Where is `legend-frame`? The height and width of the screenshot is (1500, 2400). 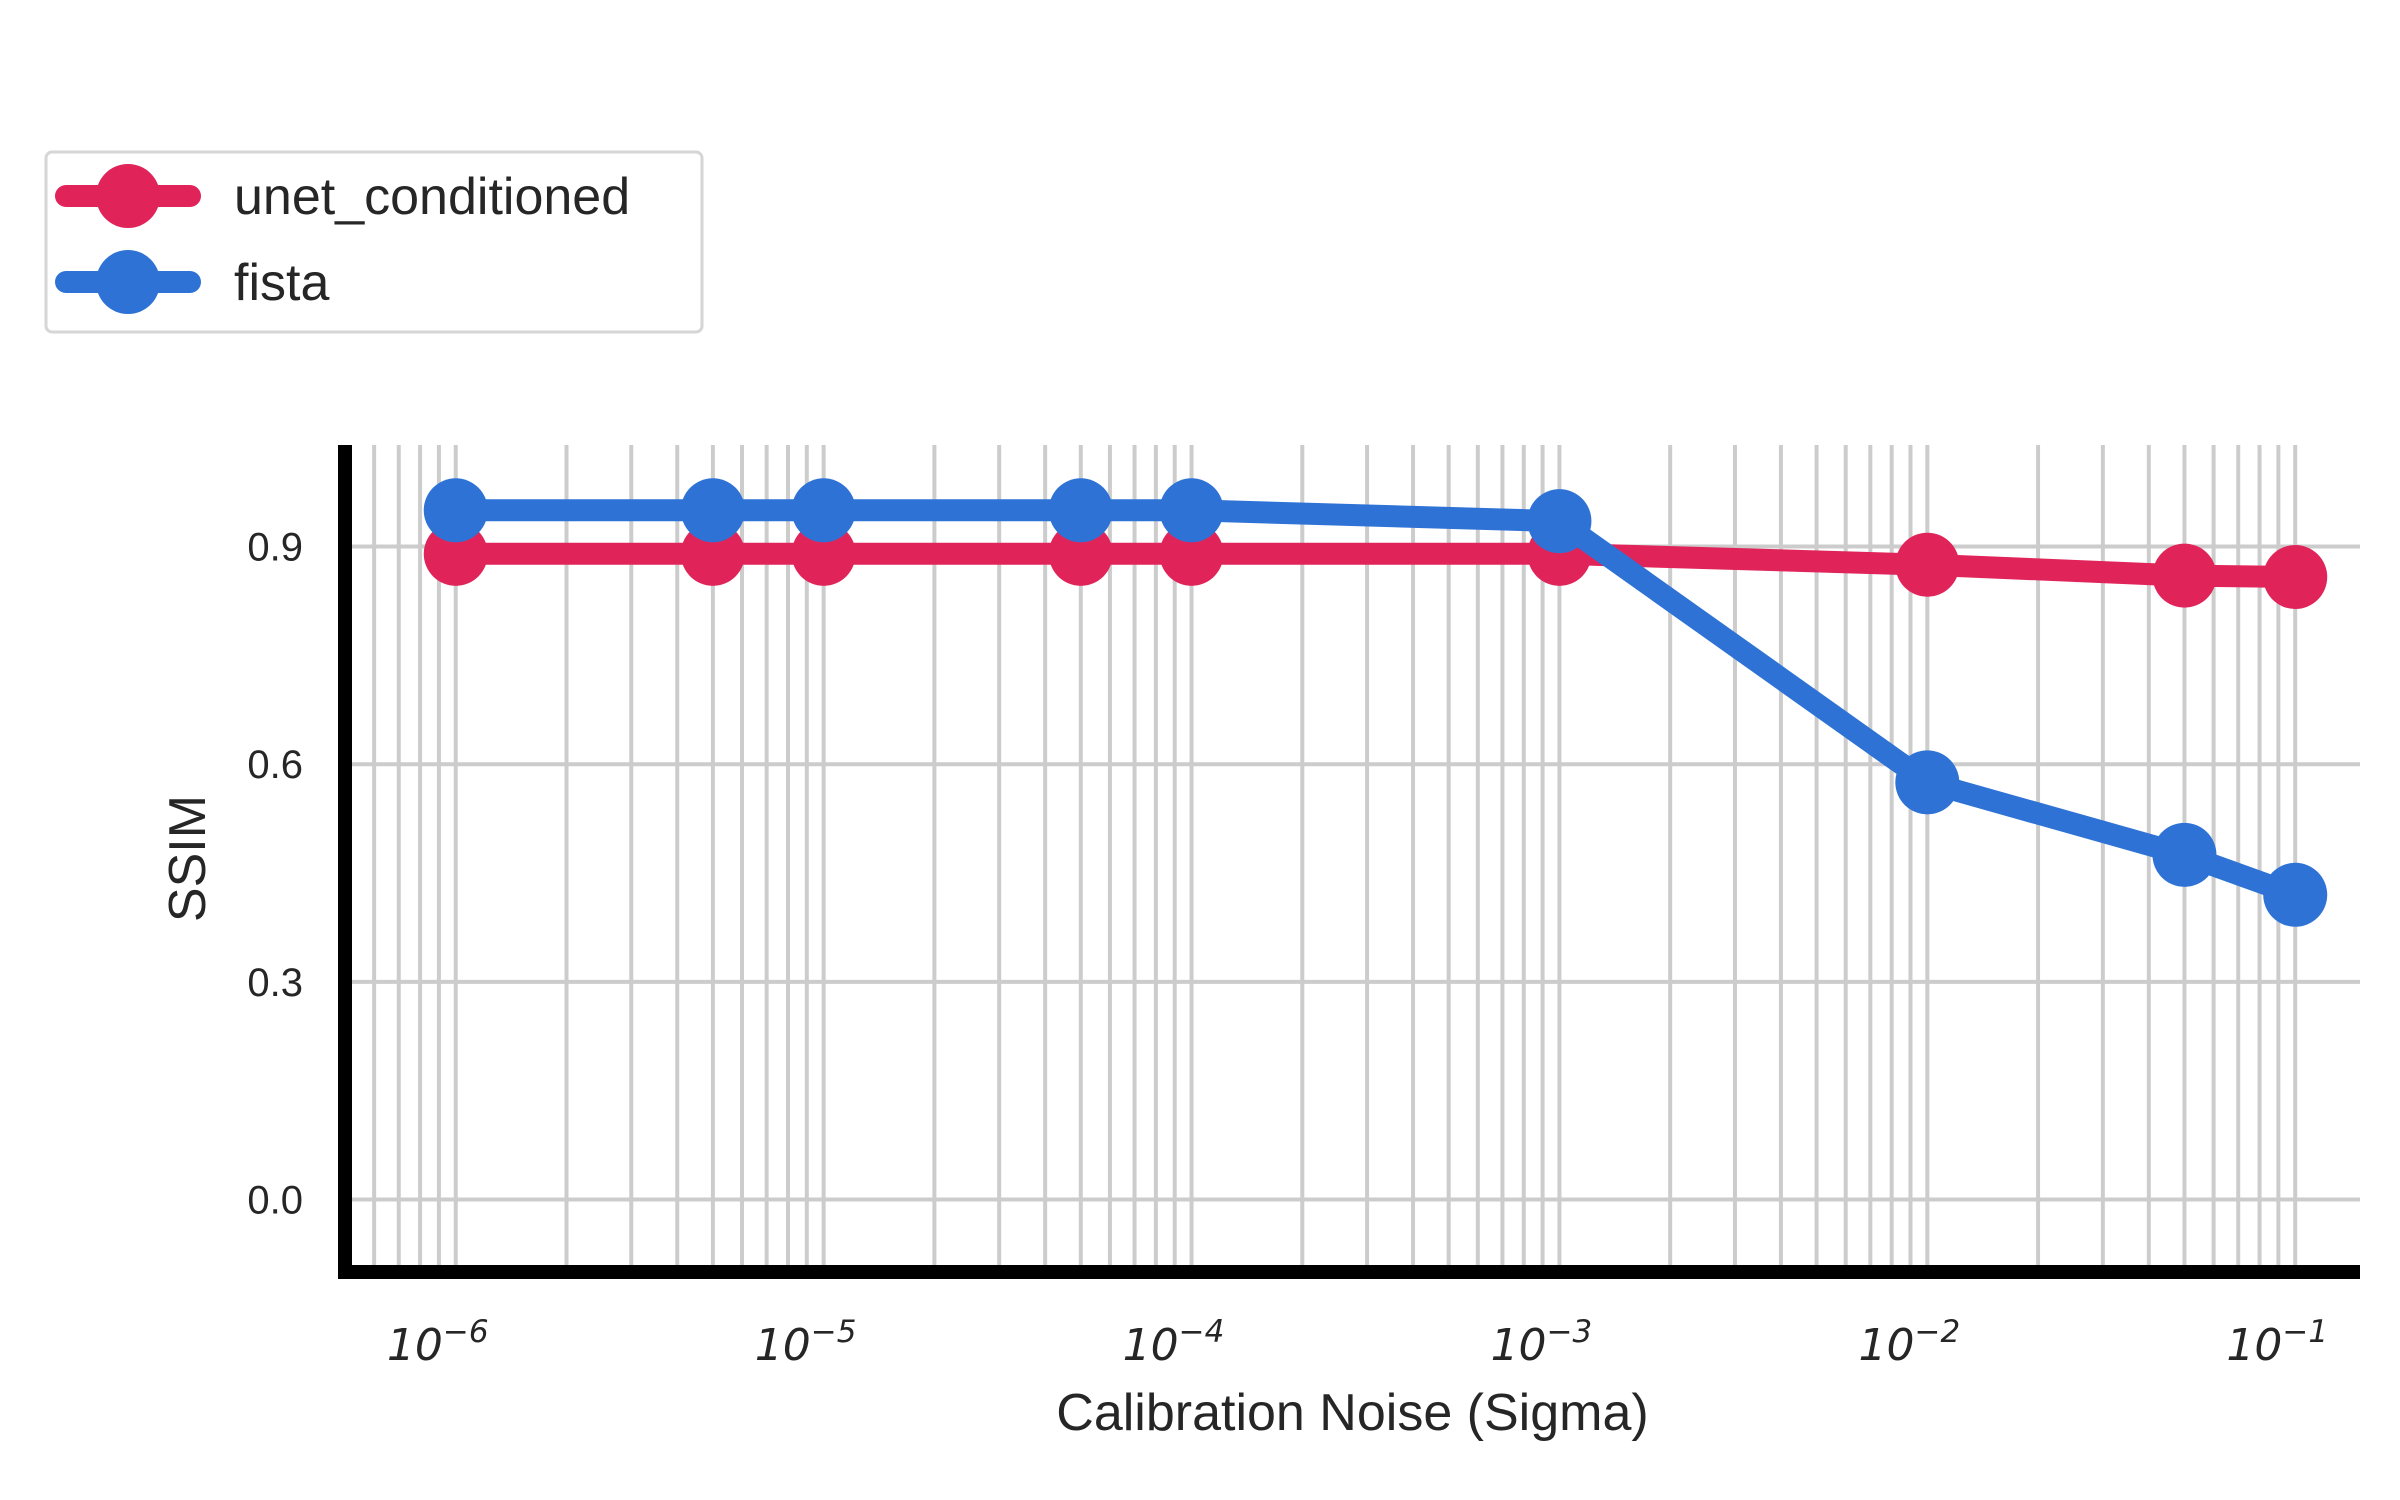
legend-frame is located at coordinates (374, 242).